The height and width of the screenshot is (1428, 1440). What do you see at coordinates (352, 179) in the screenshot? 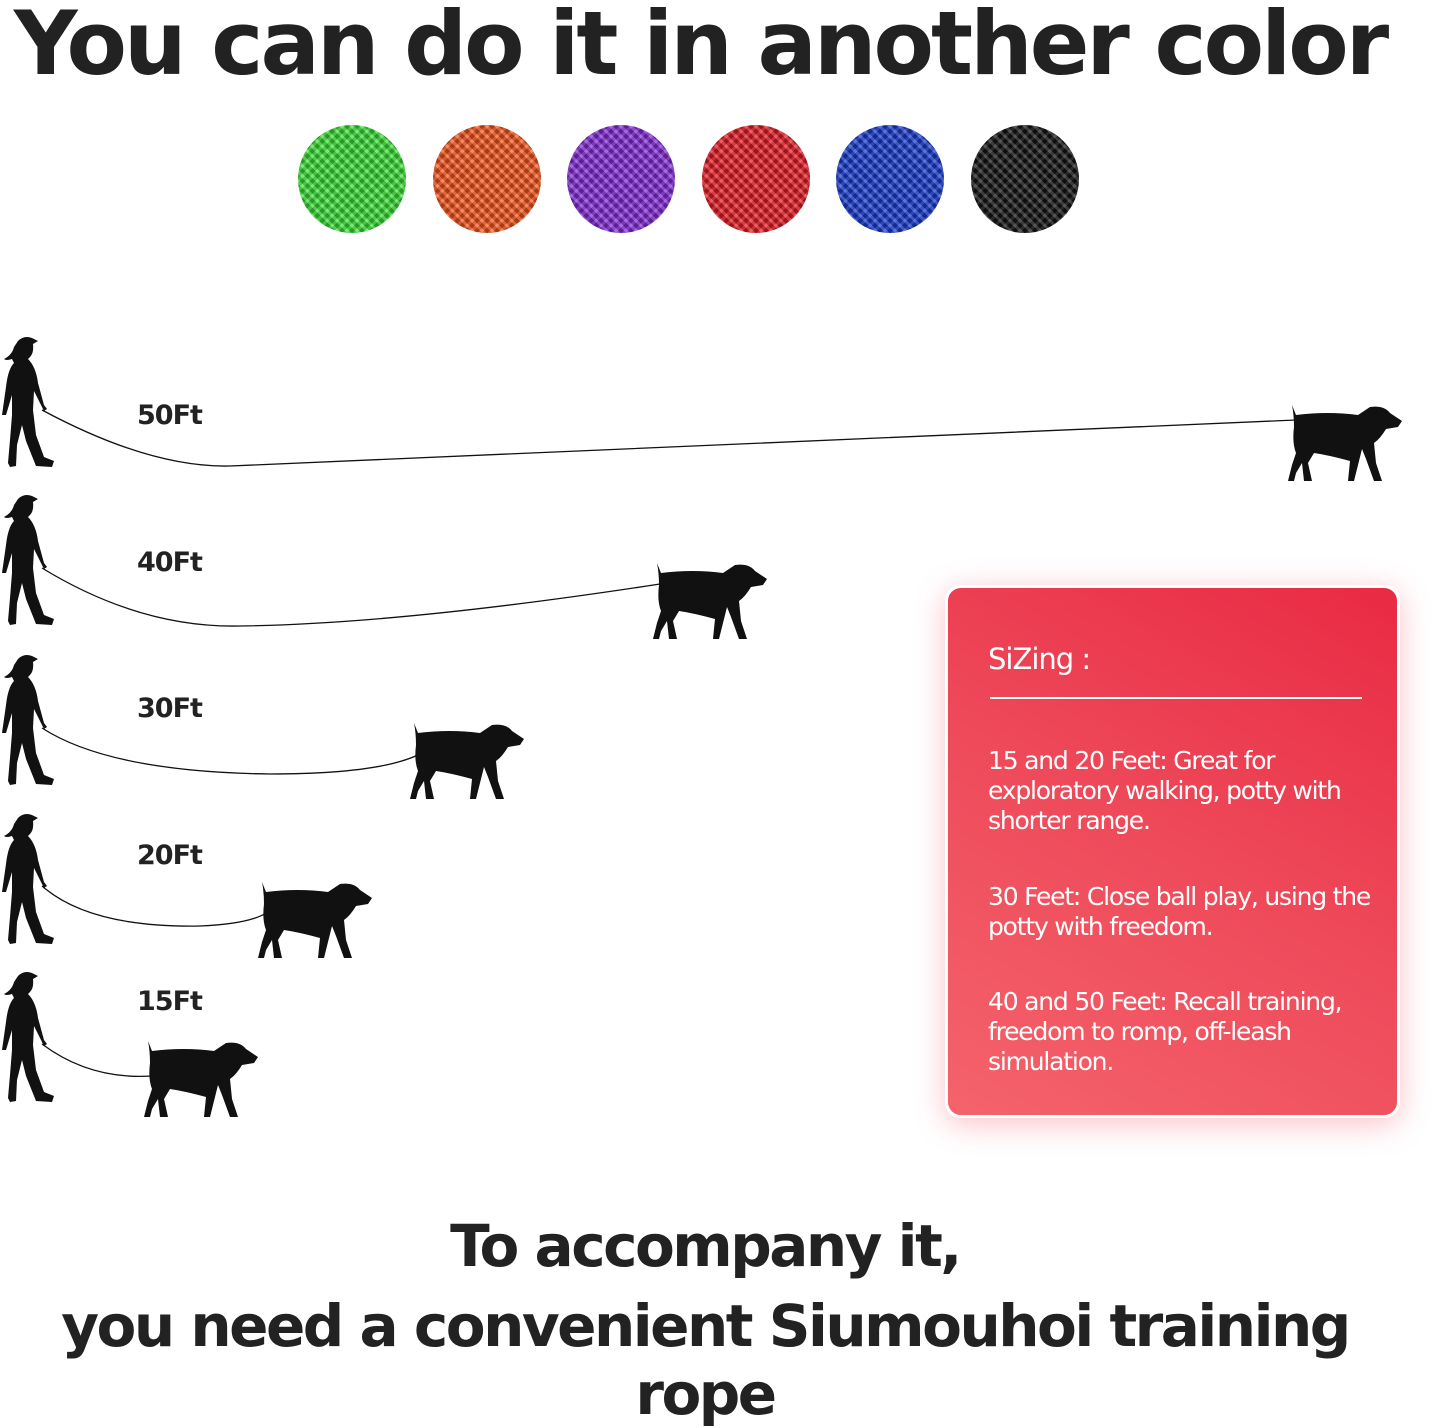
I see `color-swatch-green` at bounding box center [352, 179].